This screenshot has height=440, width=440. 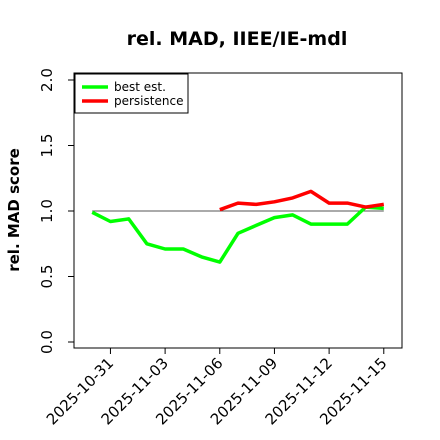 What do you see at coordinates (237, 39) in the screenshot?
I see `chart-title: rel. MAD, IIEE/IE-mdl` at bounding box center [237, 39].